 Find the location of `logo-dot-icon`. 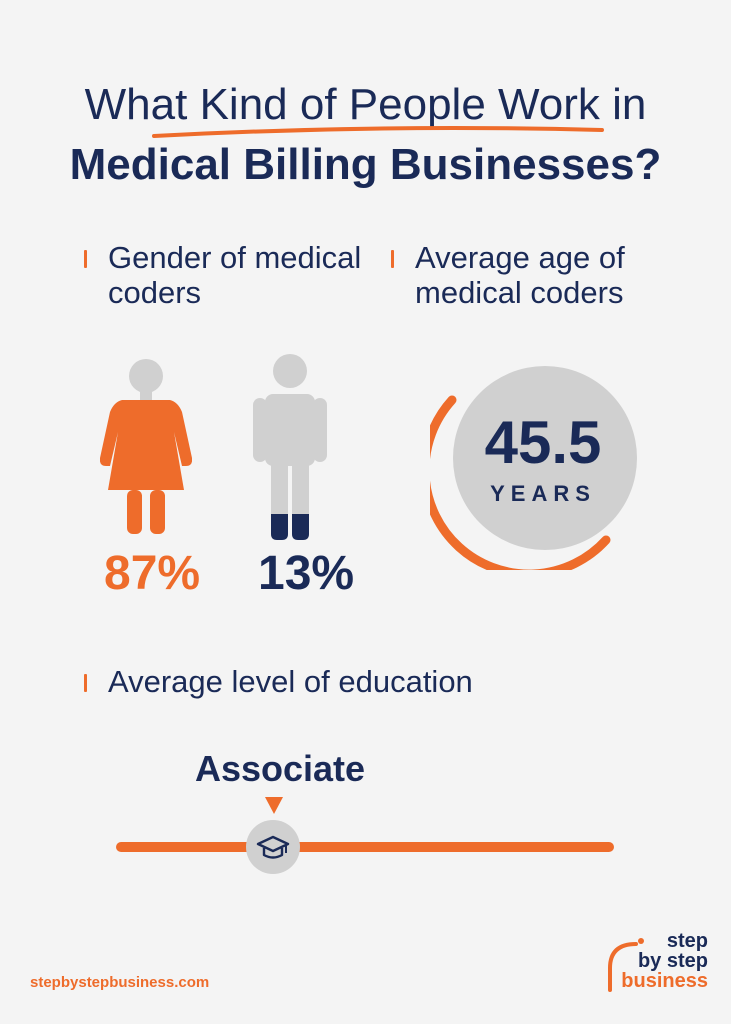

logo-dot-icon is located at coordinates (641, 941).